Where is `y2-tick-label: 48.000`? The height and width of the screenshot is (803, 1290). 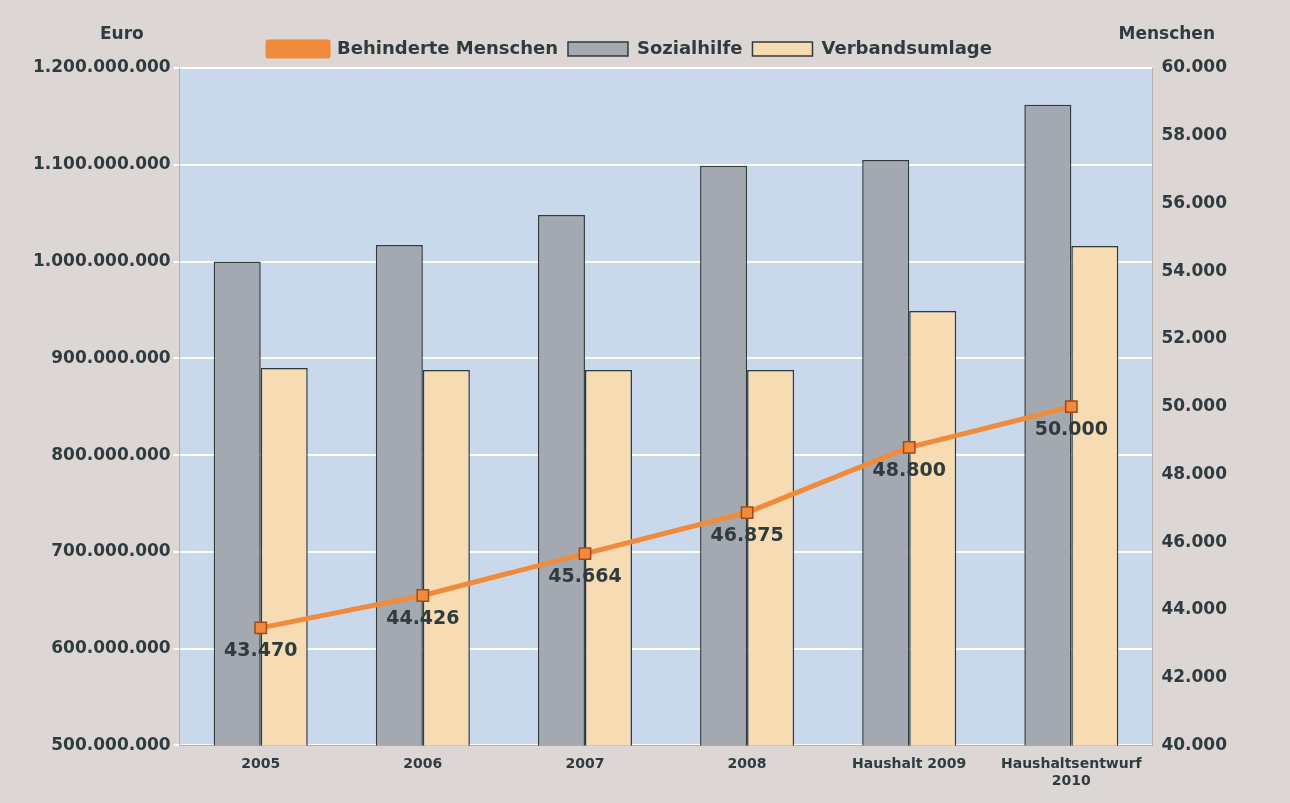
y2-tick-label: 48.000 is located at coordinates (1194, 472).